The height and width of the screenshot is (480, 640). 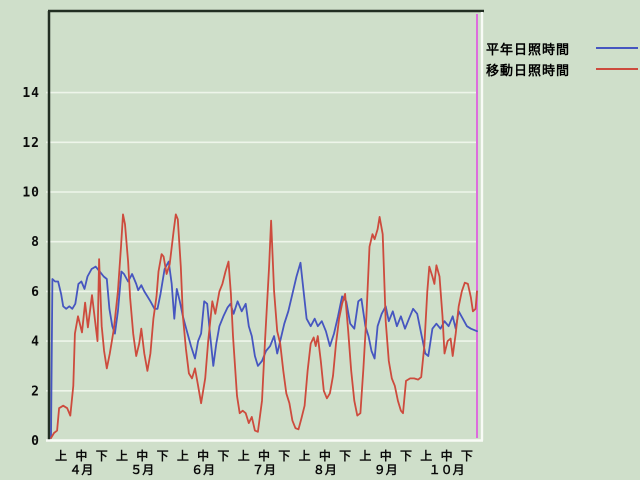 What do you see at coordinates (35, 441) in the screenshot?
I see `y-tick-label-0: 0` at bounding box center [35, 441].